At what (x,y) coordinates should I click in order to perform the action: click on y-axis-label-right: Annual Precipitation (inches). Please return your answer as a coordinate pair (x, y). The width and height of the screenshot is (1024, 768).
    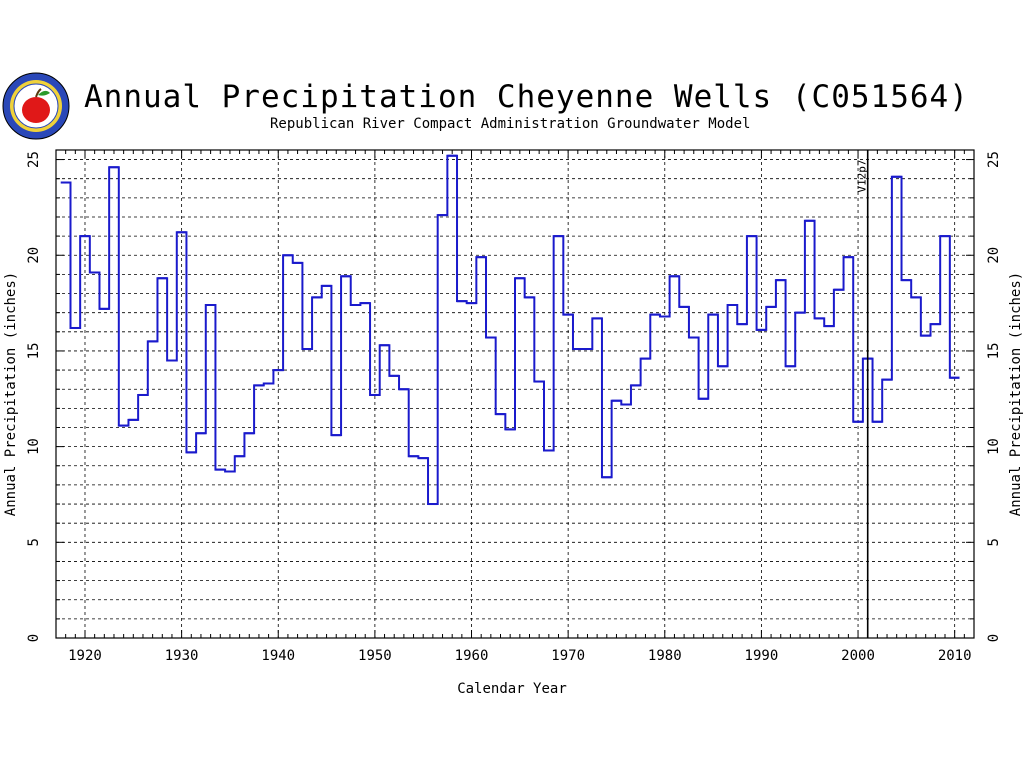
    Looking at the image, I should click on (1016, 394).